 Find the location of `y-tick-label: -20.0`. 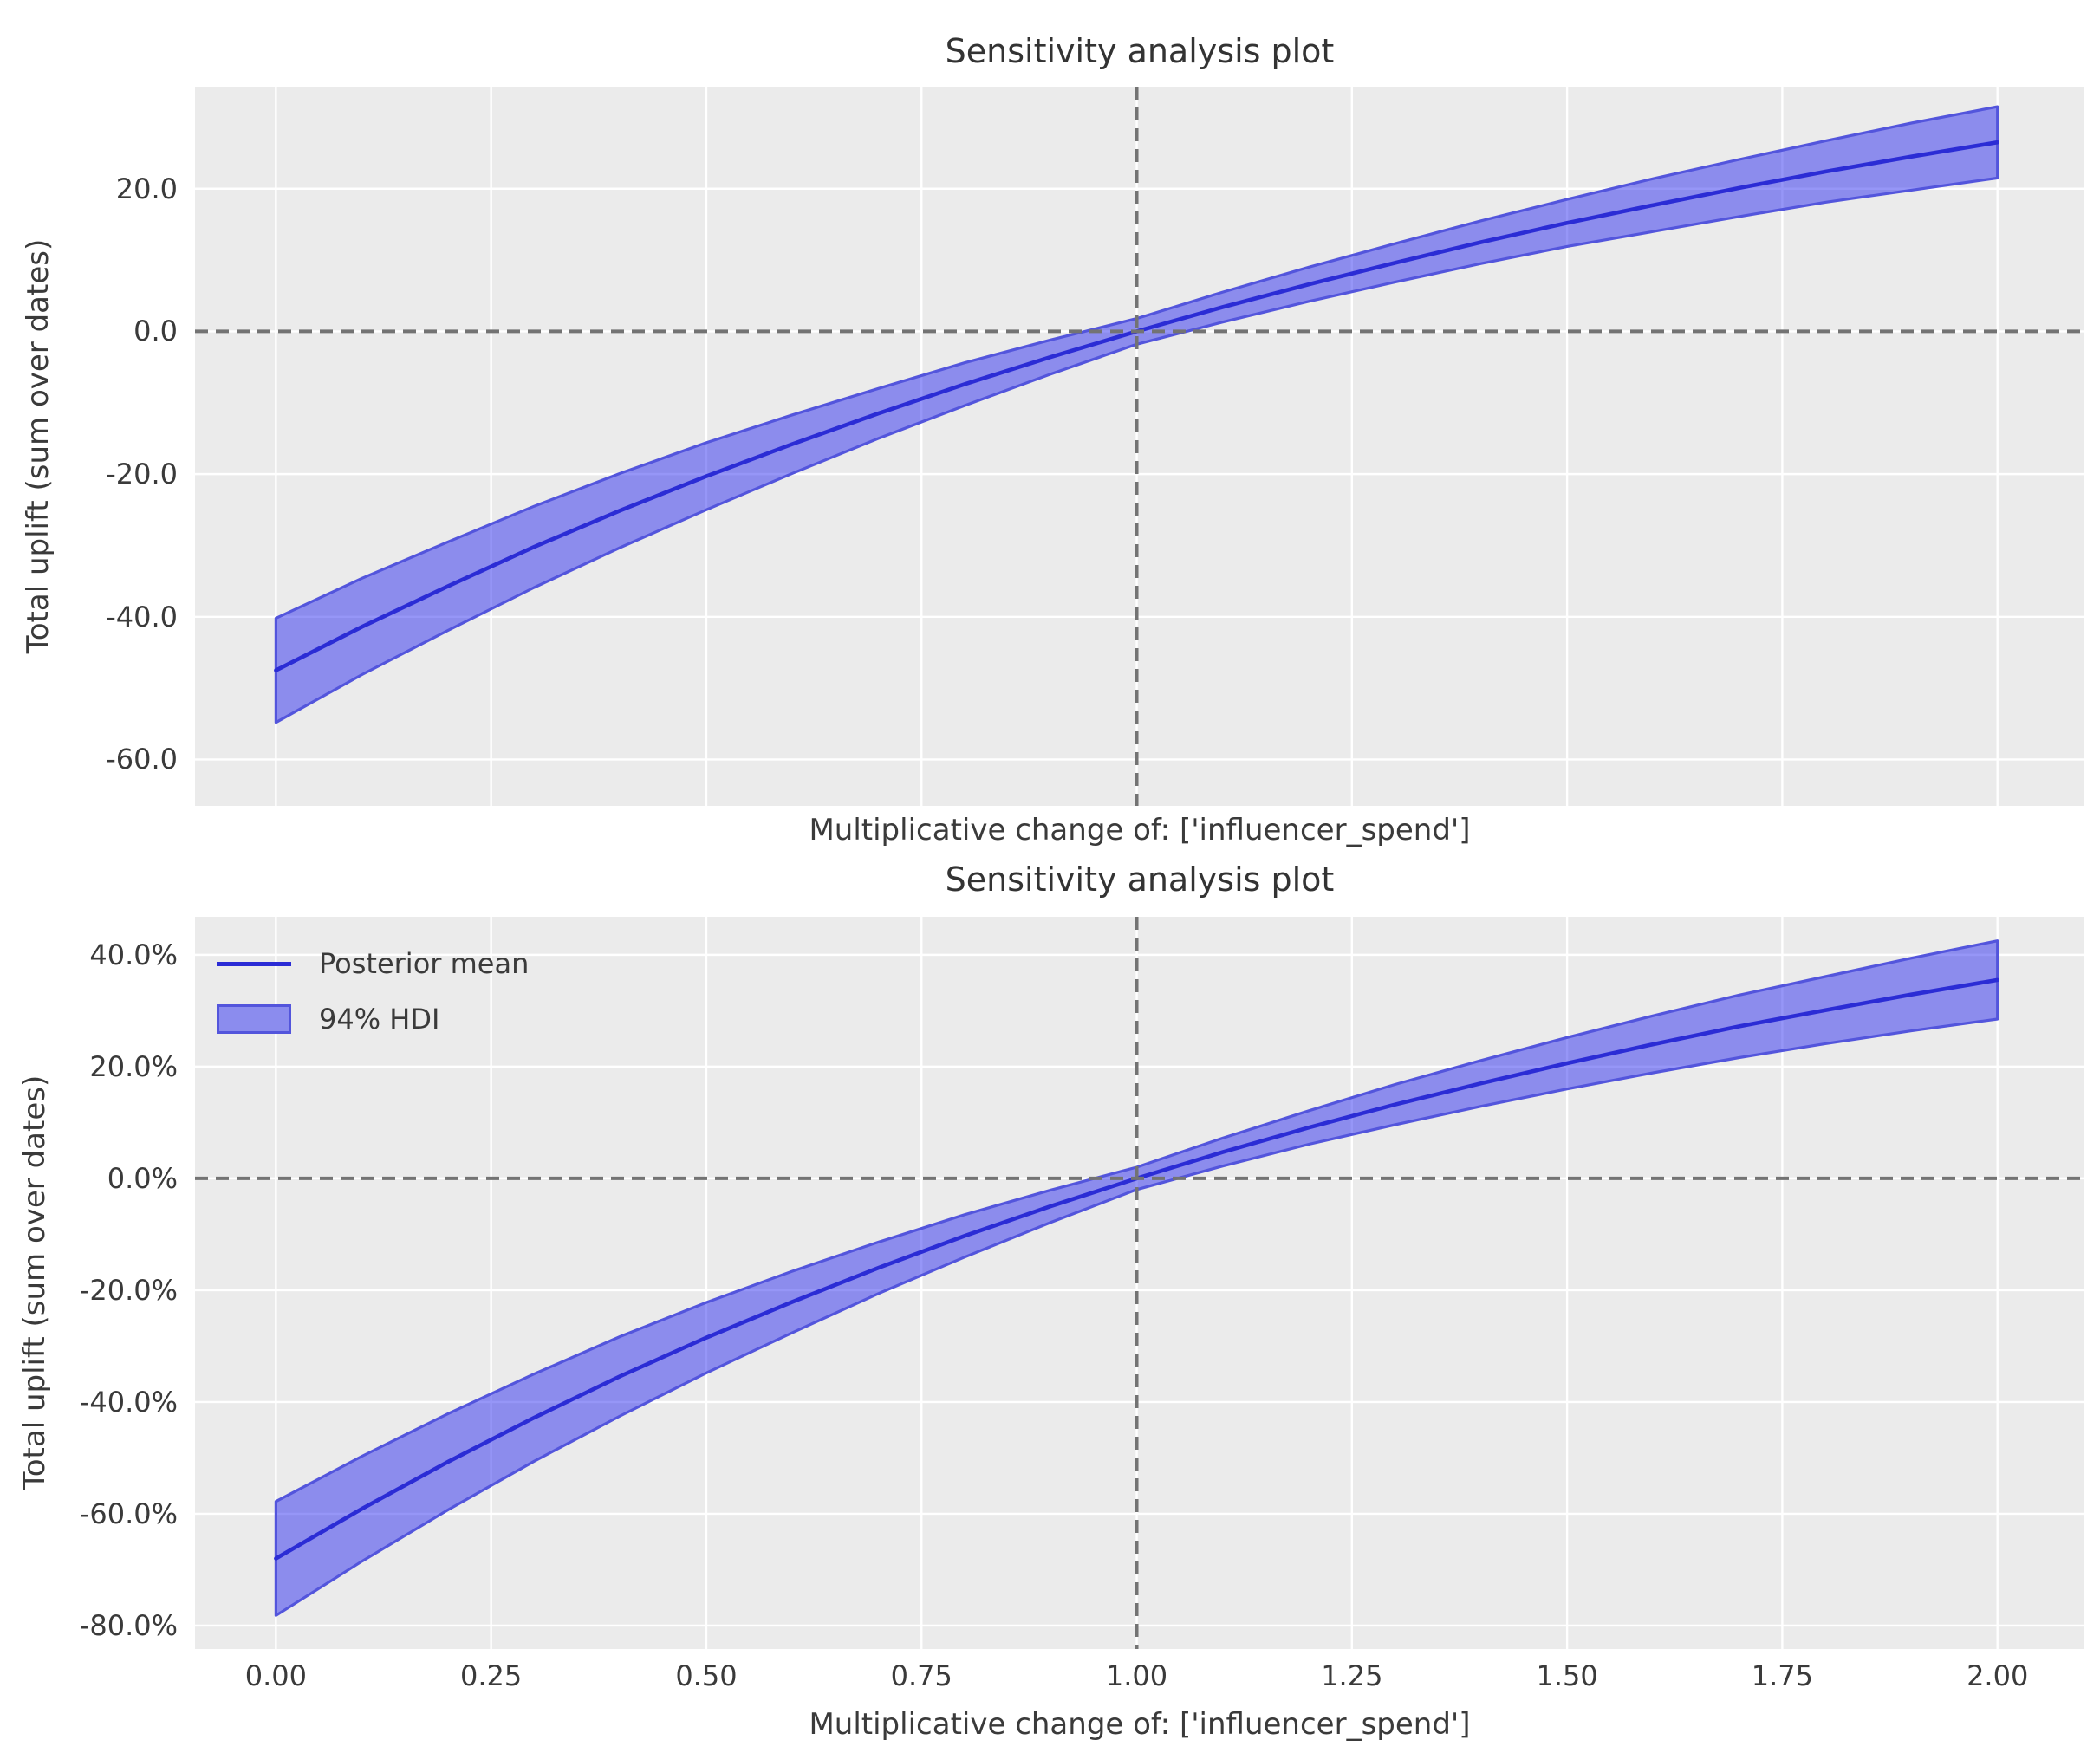

y-tick-label: -20.0 is located at coordinates (142, 475).